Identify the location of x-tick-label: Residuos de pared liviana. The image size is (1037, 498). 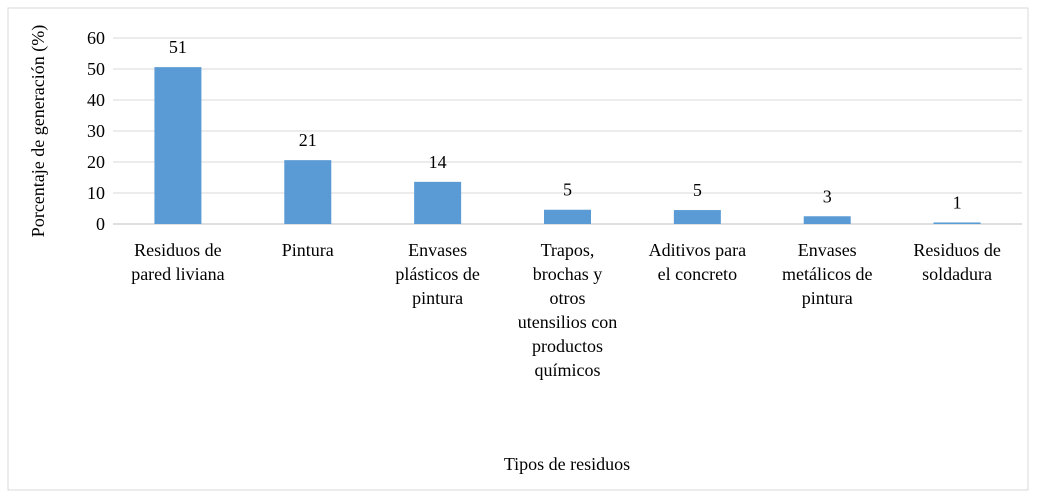
(178, 262).